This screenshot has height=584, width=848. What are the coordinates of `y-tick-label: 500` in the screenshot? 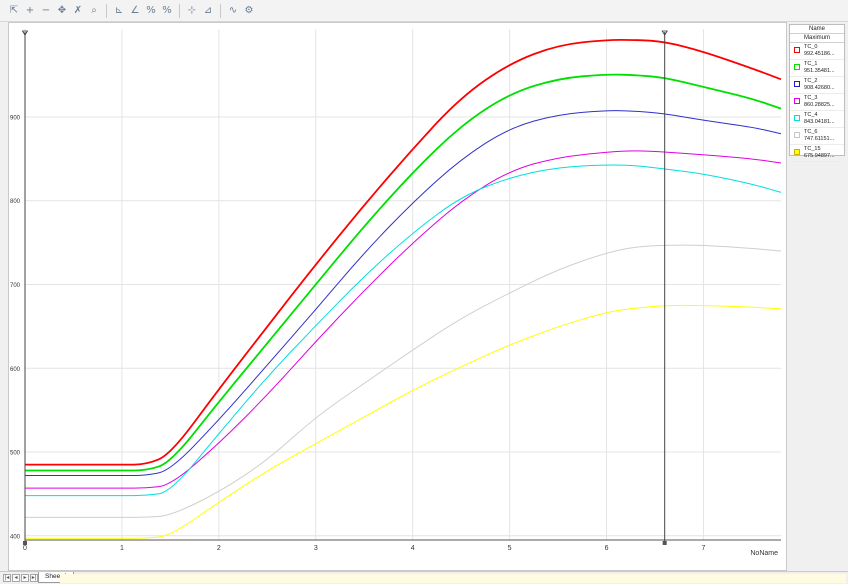 It's located at (15, 454).